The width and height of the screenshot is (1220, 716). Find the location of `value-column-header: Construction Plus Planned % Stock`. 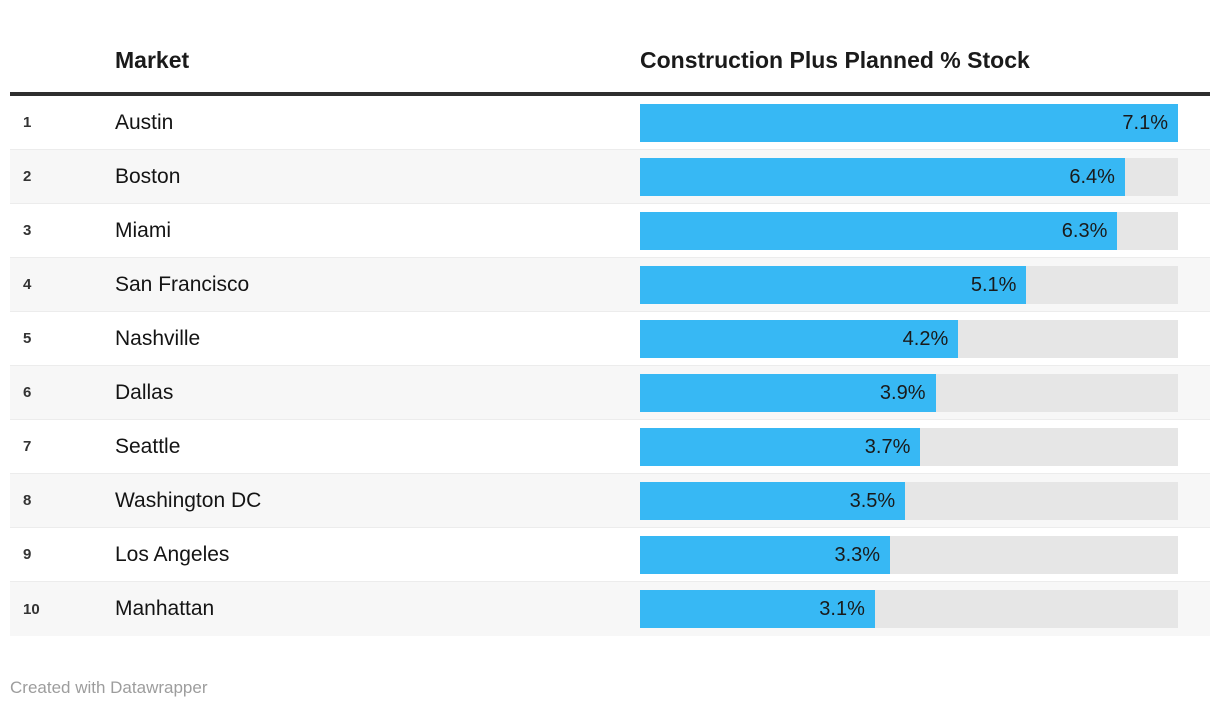

value-column-header: Construction Plus Planned % Stock is located at coordinates (835, 60).